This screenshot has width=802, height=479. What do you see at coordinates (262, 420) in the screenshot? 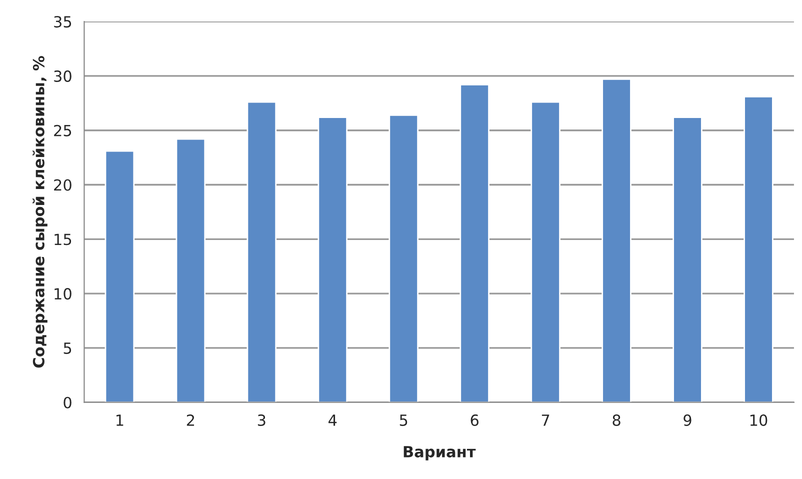
I see `x-tick-label: 3` at bounding box center [262, 420].